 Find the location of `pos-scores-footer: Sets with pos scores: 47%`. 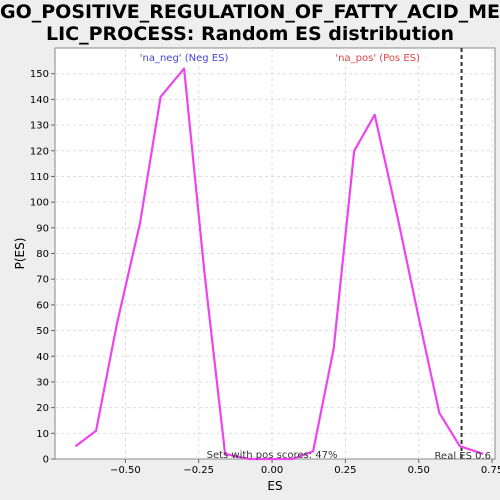

pos-scores-footer: Sets with pos scores: 47% is located at coordinates (272, 455).